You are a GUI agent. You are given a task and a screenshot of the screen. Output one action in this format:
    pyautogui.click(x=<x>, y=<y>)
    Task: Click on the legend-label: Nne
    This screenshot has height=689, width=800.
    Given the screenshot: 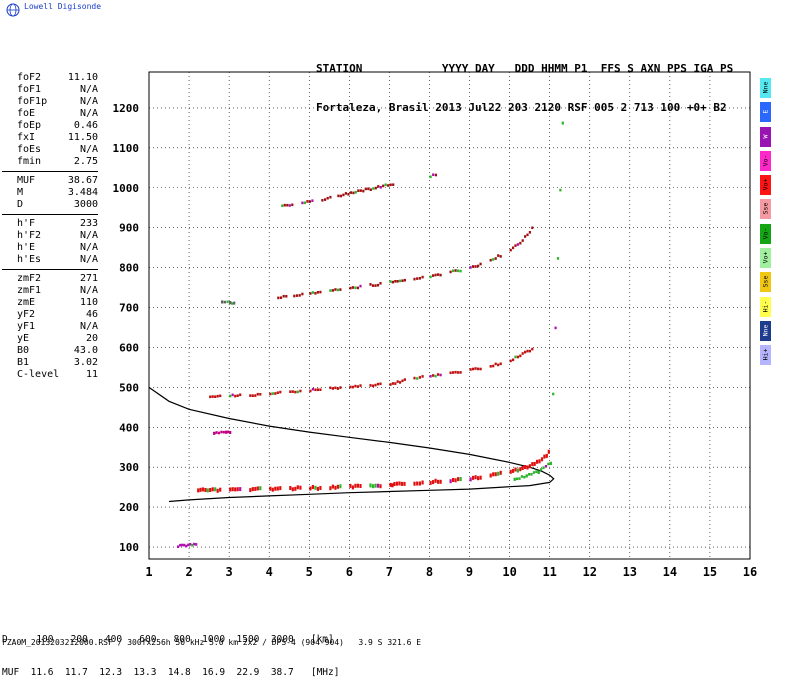 What is the action you would take?
    pyautogui.click(x=765, y=87)
    